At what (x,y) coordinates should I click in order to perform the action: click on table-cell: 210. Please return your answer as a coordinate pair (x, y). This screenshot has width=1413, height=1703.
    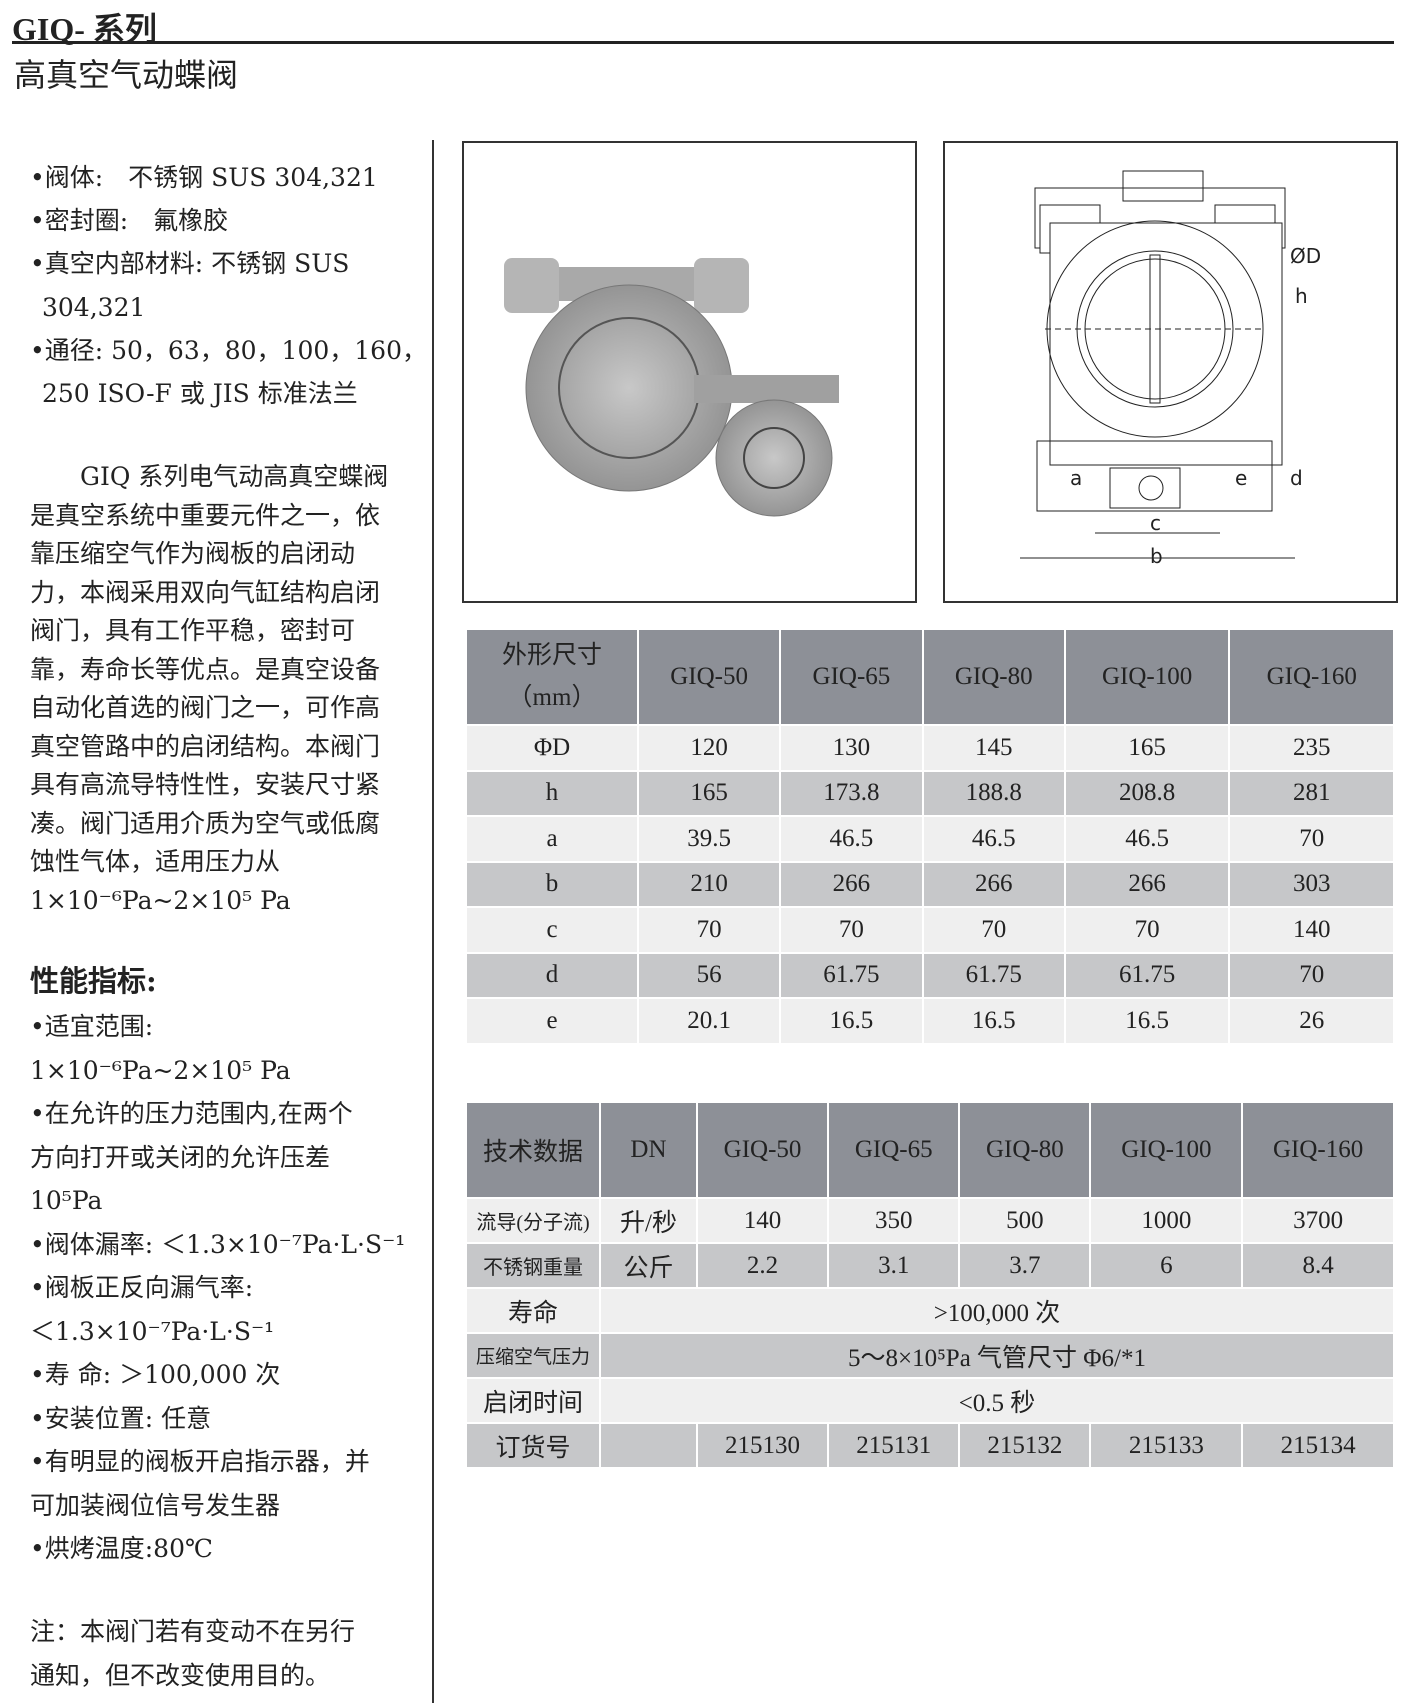
    Looking at the image, I should click on (709, 884).